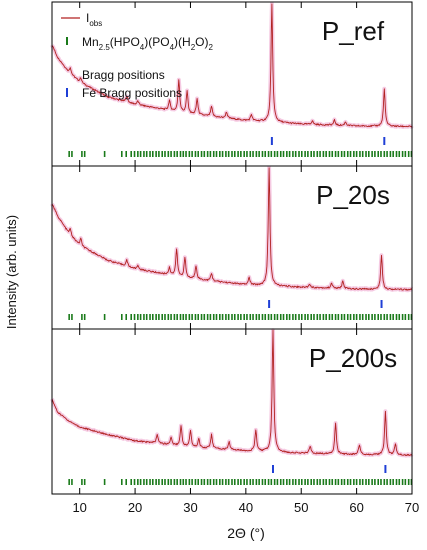 Image resolution: width=427 pixels, height=550 pixels. What do you see at coordinates (353, 195) in the screenshot?
I see `panel-label: P_20s` at bounding box center [353, 195].